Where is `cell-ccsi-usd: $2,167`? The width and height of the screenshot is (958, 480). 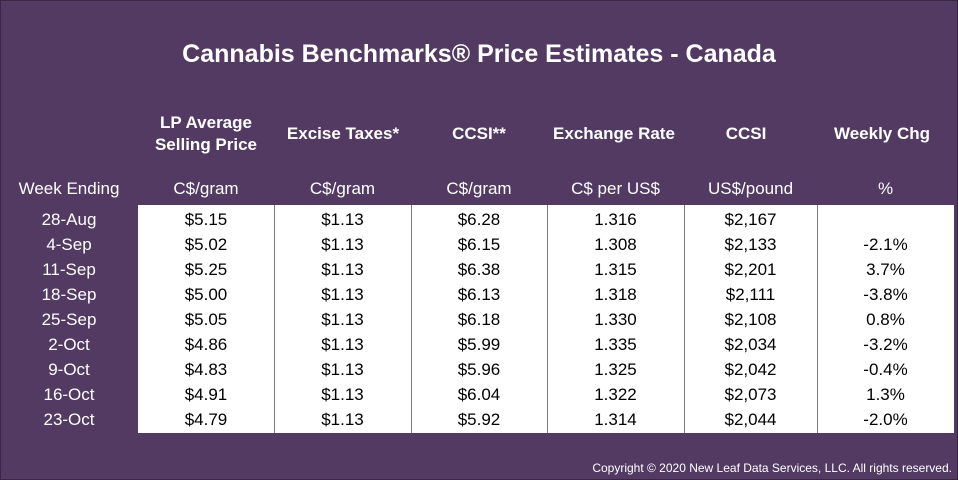
cell-ccsi-usd: $2,167 is located at coordinates (750, 219).